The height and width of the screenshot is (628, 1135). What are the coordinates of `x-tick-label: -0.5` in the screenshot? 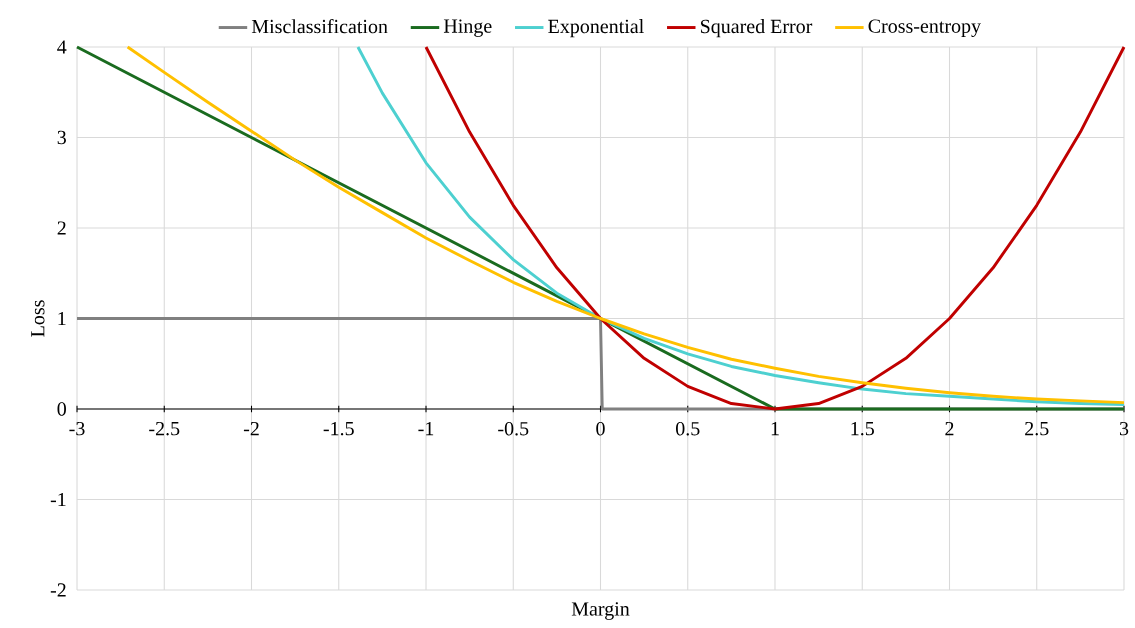 It's located at (513, 428).